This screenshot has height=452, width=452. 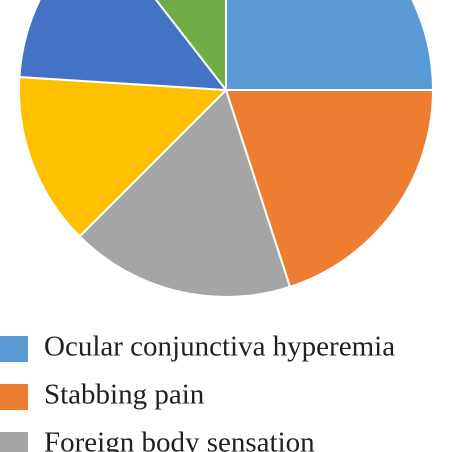 What do you see at coordinates (179, 439) in the screenshot?
I see `legend-label: Foreign body sensation` at bounding box center [179, 439].